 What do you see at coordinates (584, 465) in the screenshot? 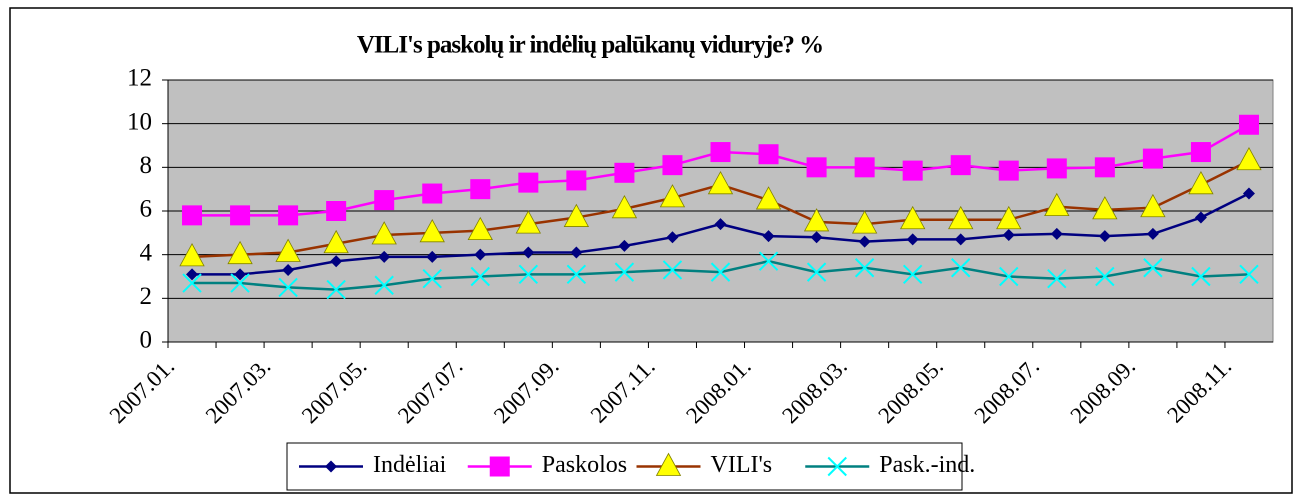
I see `legend-label: Paskolos` at bounding box center [584, 465].